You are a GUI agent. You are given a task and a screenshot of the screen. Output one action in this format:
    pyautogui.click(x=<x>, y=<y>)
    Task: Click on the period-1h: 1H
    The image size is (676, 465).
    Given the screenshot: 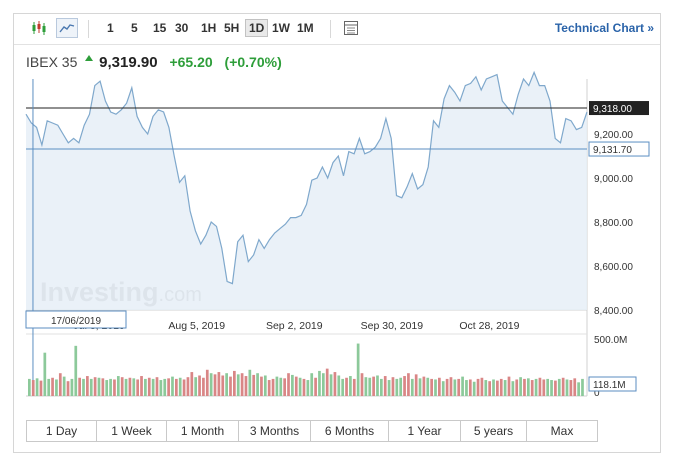 What is the action you would take?
    pyautogui.click(x=209, y=28)
    